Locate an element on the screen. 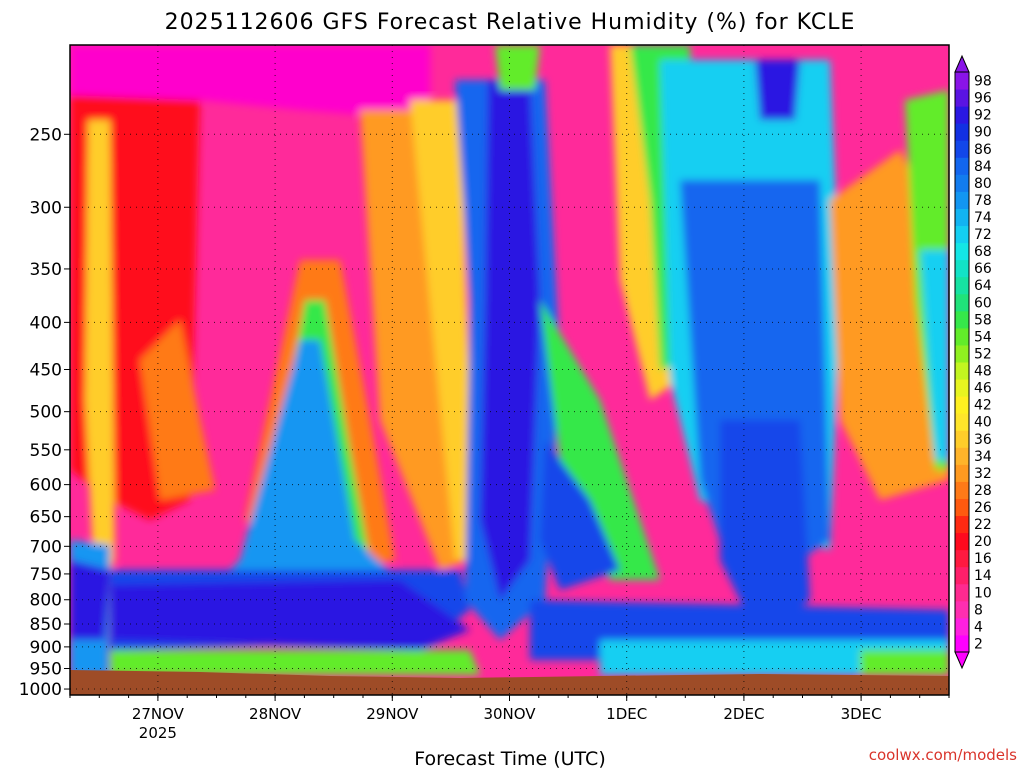 The width and height of the screenshot is (1024, 768). y-tick-label: 700 is located at coordinates (46, 547).